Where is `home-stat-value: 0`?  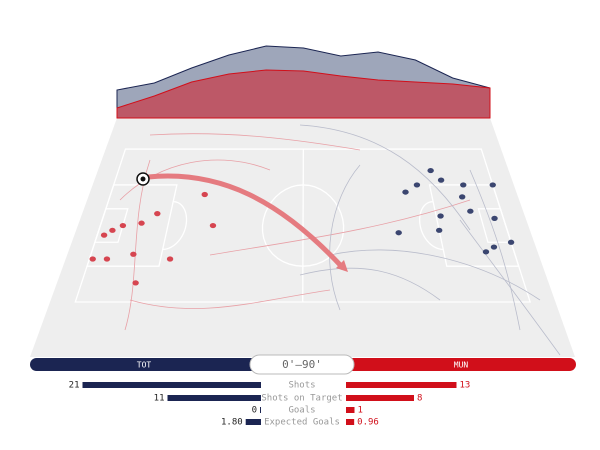 home-stat-value: 0 is located at coordinates (254, 411).